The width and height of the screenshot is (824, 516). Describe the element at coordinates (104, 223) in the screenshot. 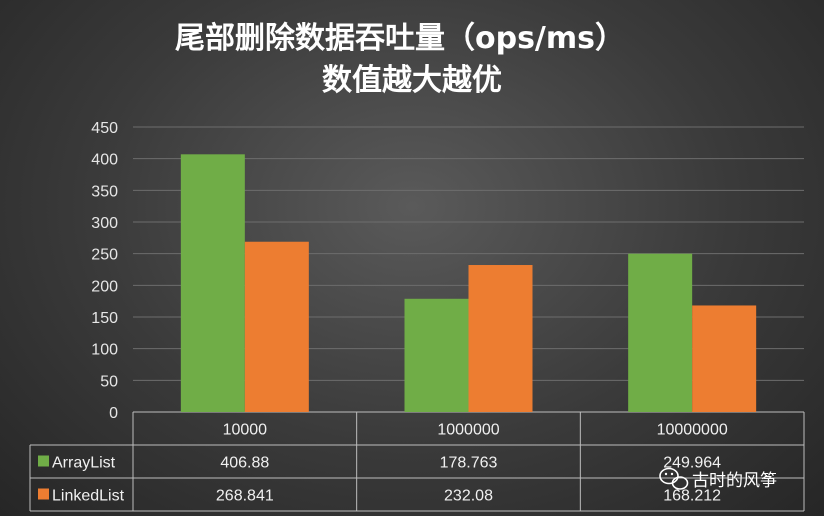

I see `y-tick-label: 300` at that location.